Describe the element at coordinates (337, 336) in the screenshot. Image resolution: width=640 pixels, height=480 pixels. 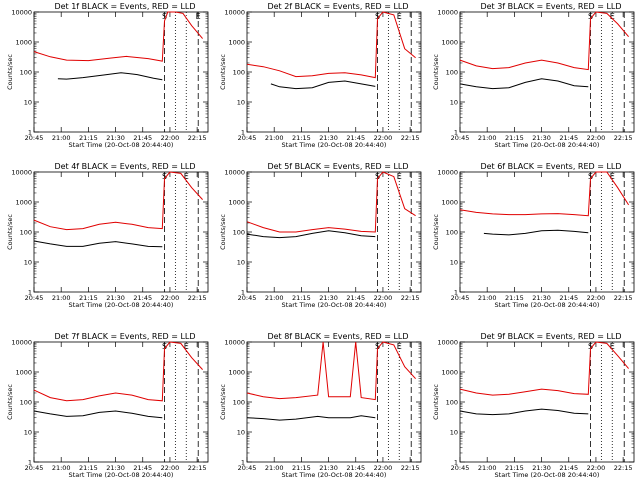
I see `chart-title: Det 8f BLACK = Events, RED = LLD` at that location.